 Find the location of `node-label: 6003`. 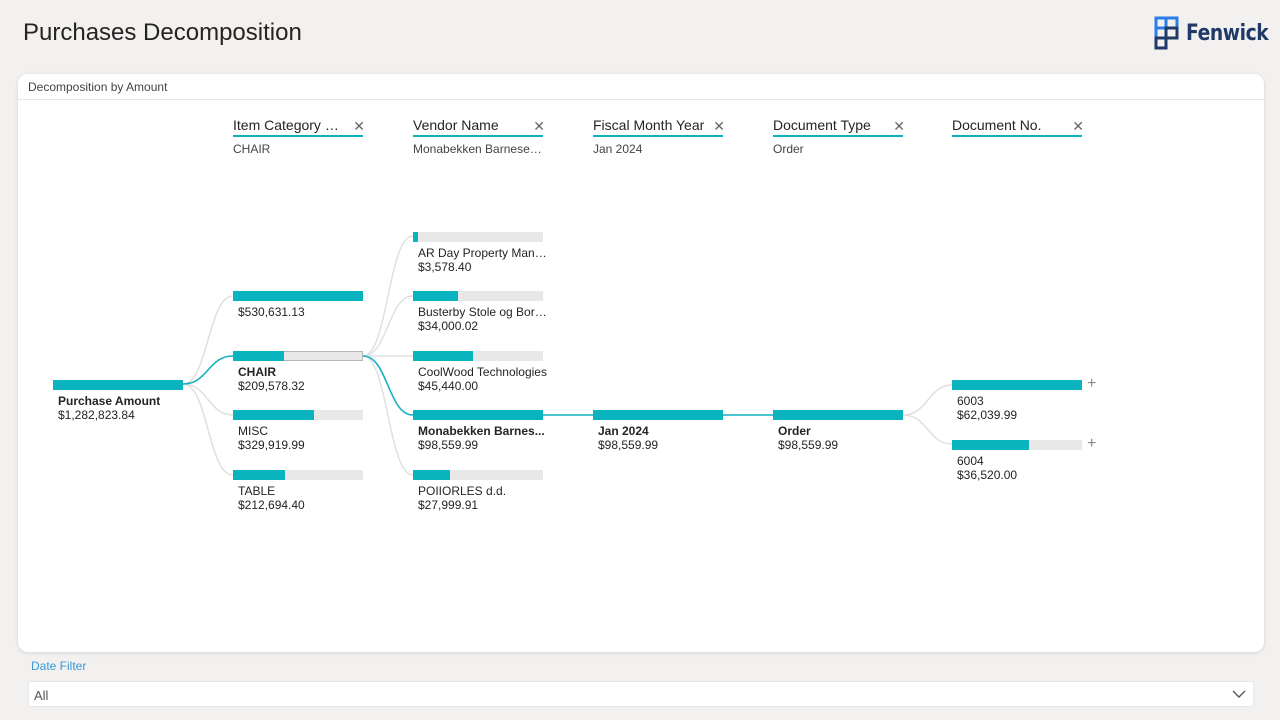

node-label: 6003 is located at coordinates (970, 401).